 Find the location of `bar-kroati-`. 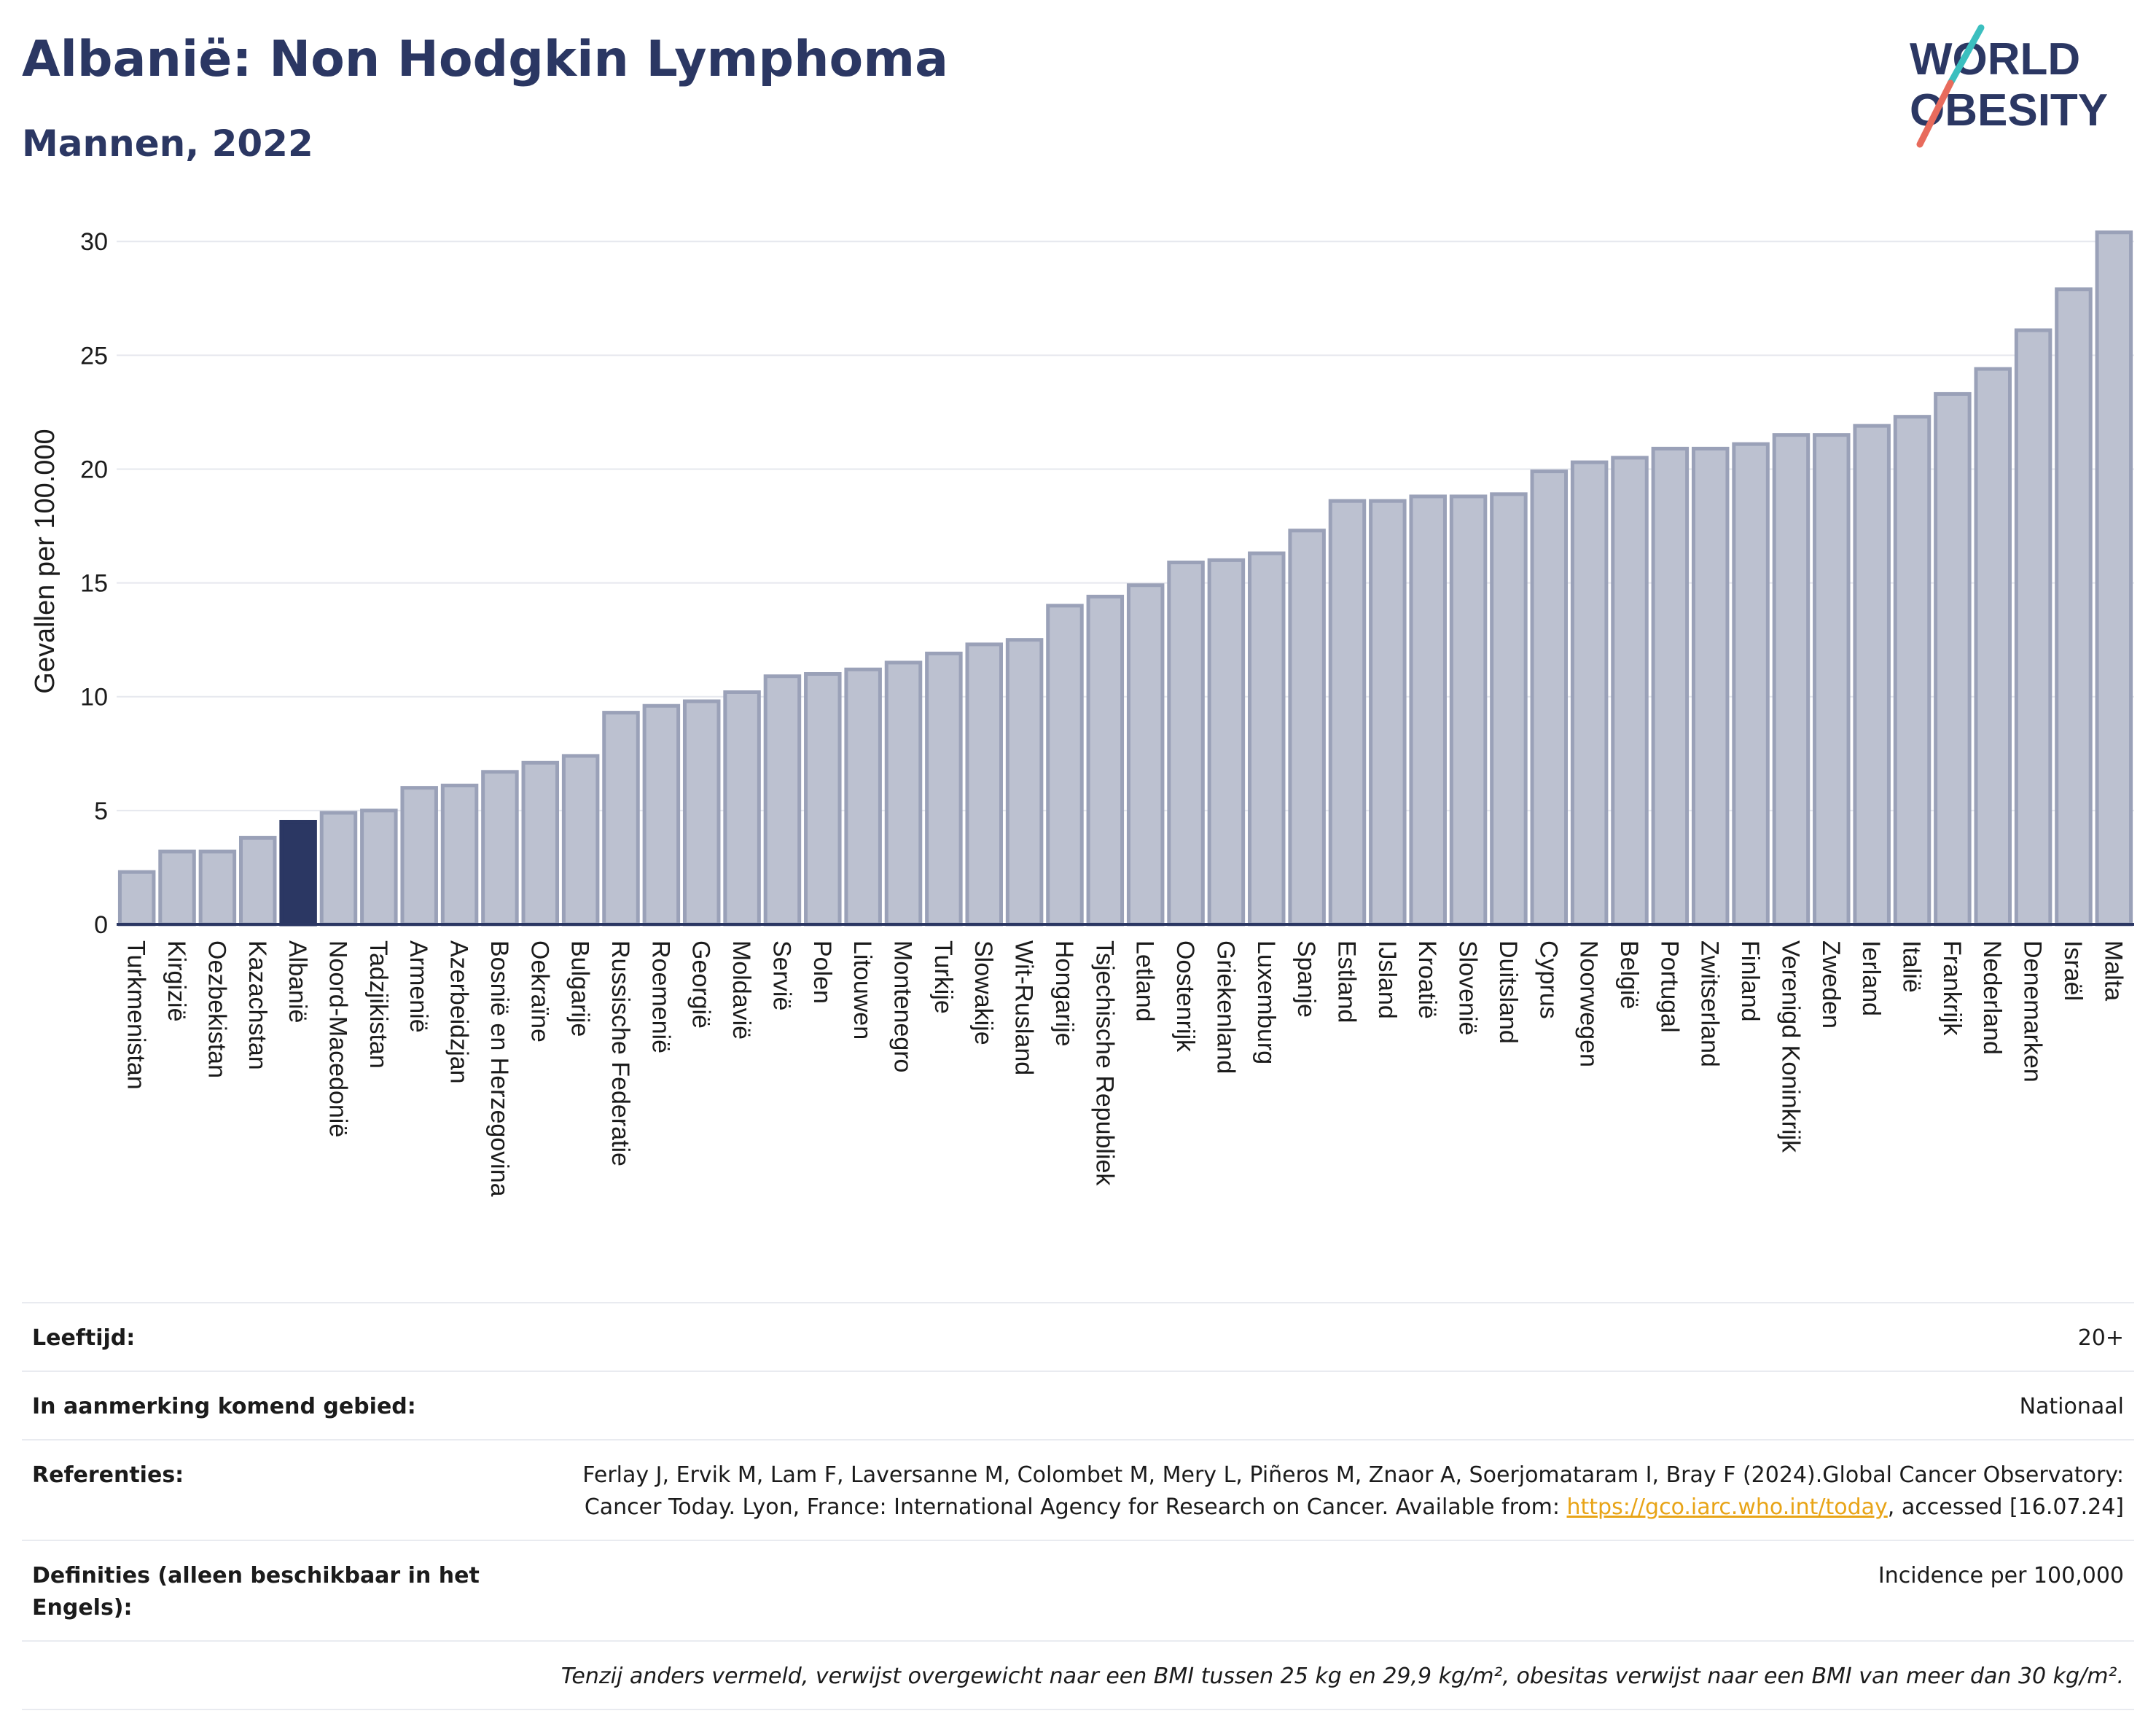

bar-kroati- is located at coordinates (1428, 710).